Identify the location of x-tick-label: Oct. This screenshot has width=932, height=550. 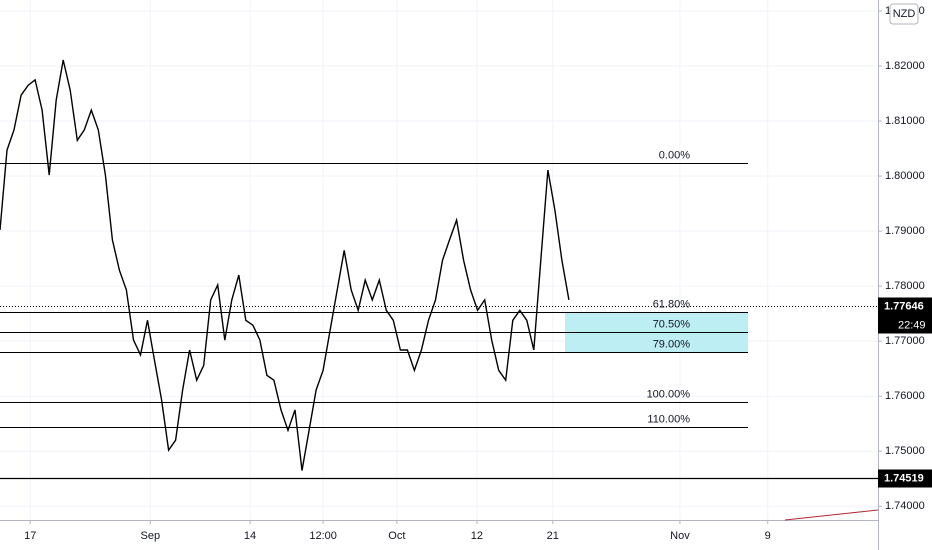
(396, 536).